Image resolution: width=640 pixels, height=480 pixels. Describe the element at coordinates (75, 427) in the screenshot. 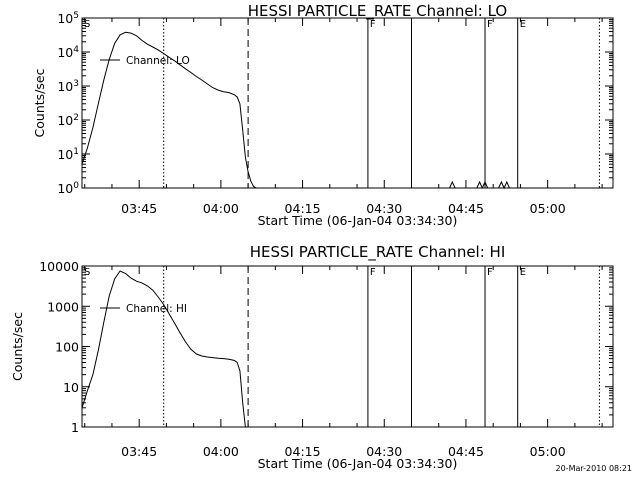

I see `y-tick-label: 1` at that location.